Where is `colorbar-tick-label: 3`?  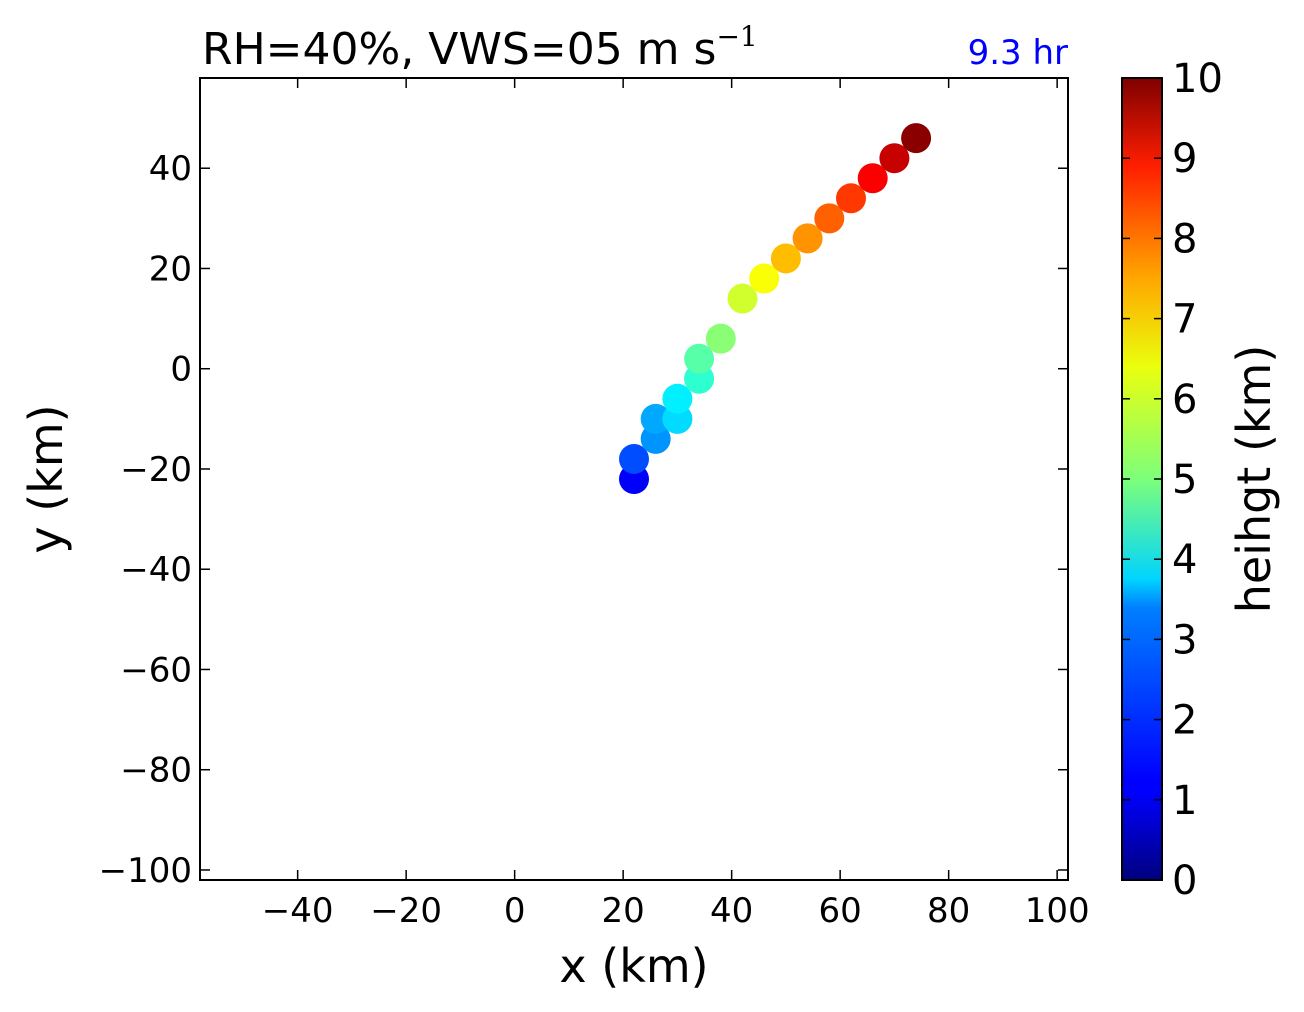
colorbar-tick-label: 3 is located at coordinates (1184, 640).